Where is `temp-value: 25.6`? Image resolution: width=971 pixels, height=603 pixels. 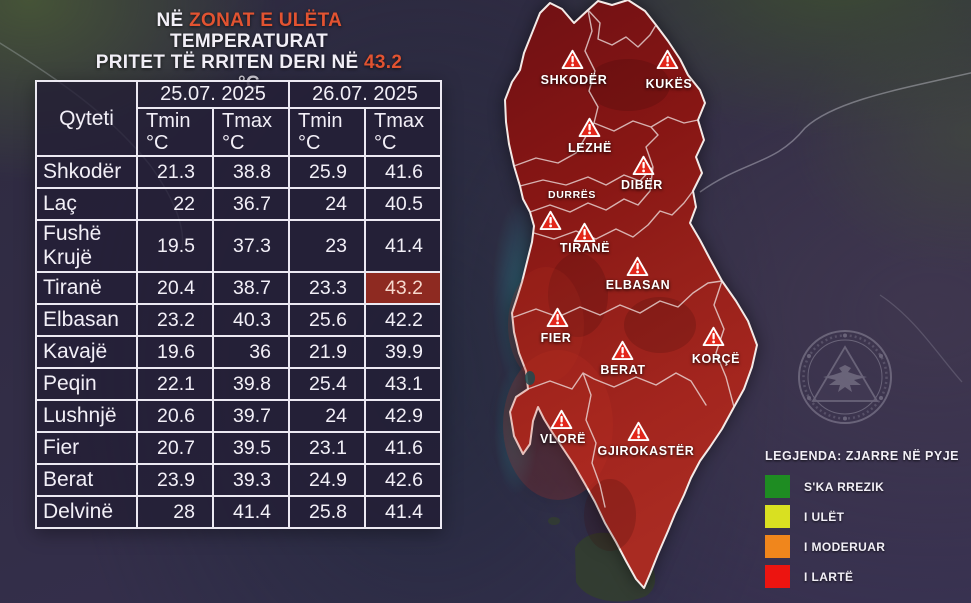
temp-value: 25.6 is located at coordinates (327, 320).